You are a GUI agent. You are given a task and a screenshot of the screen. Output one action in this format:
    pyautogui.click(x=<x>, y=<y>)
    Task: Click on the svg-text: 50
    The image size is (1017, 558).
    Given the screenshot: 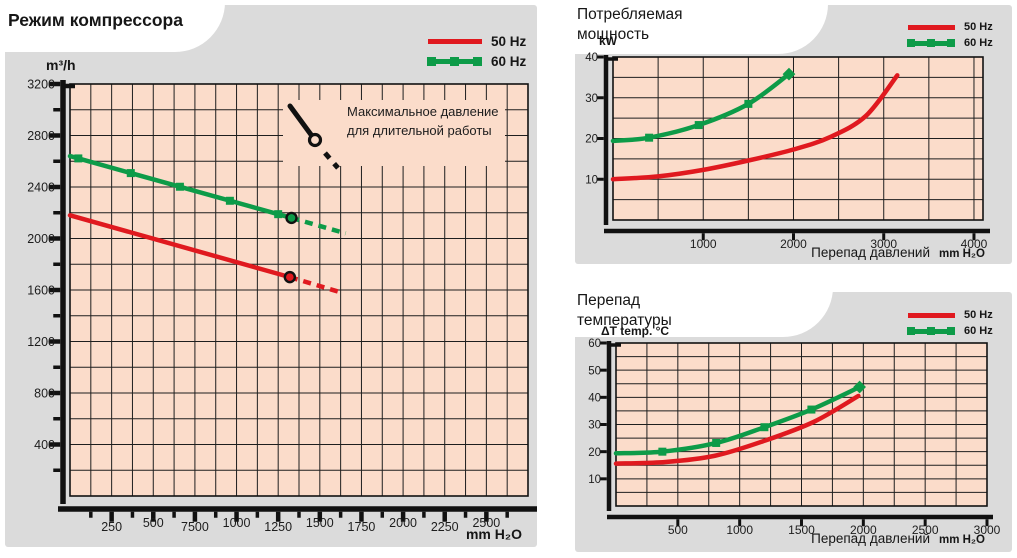 What is the action you would take?
    pyautogui.click(x=594, y=371)
    